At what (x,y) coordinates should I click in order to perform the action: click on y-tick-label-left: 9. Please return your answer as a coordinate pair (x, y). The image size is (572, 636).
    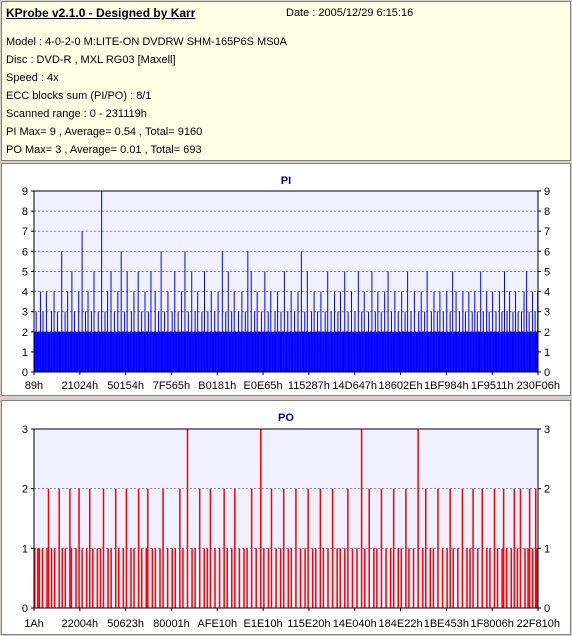
    Looking at the image, I should click on (25, 192).